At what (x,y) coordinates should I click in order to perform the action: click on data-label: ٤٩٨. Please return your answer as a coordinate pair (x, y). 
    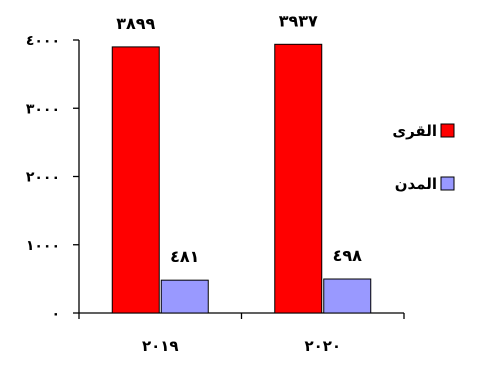
    Looking at the image, I should click on (348, 255).